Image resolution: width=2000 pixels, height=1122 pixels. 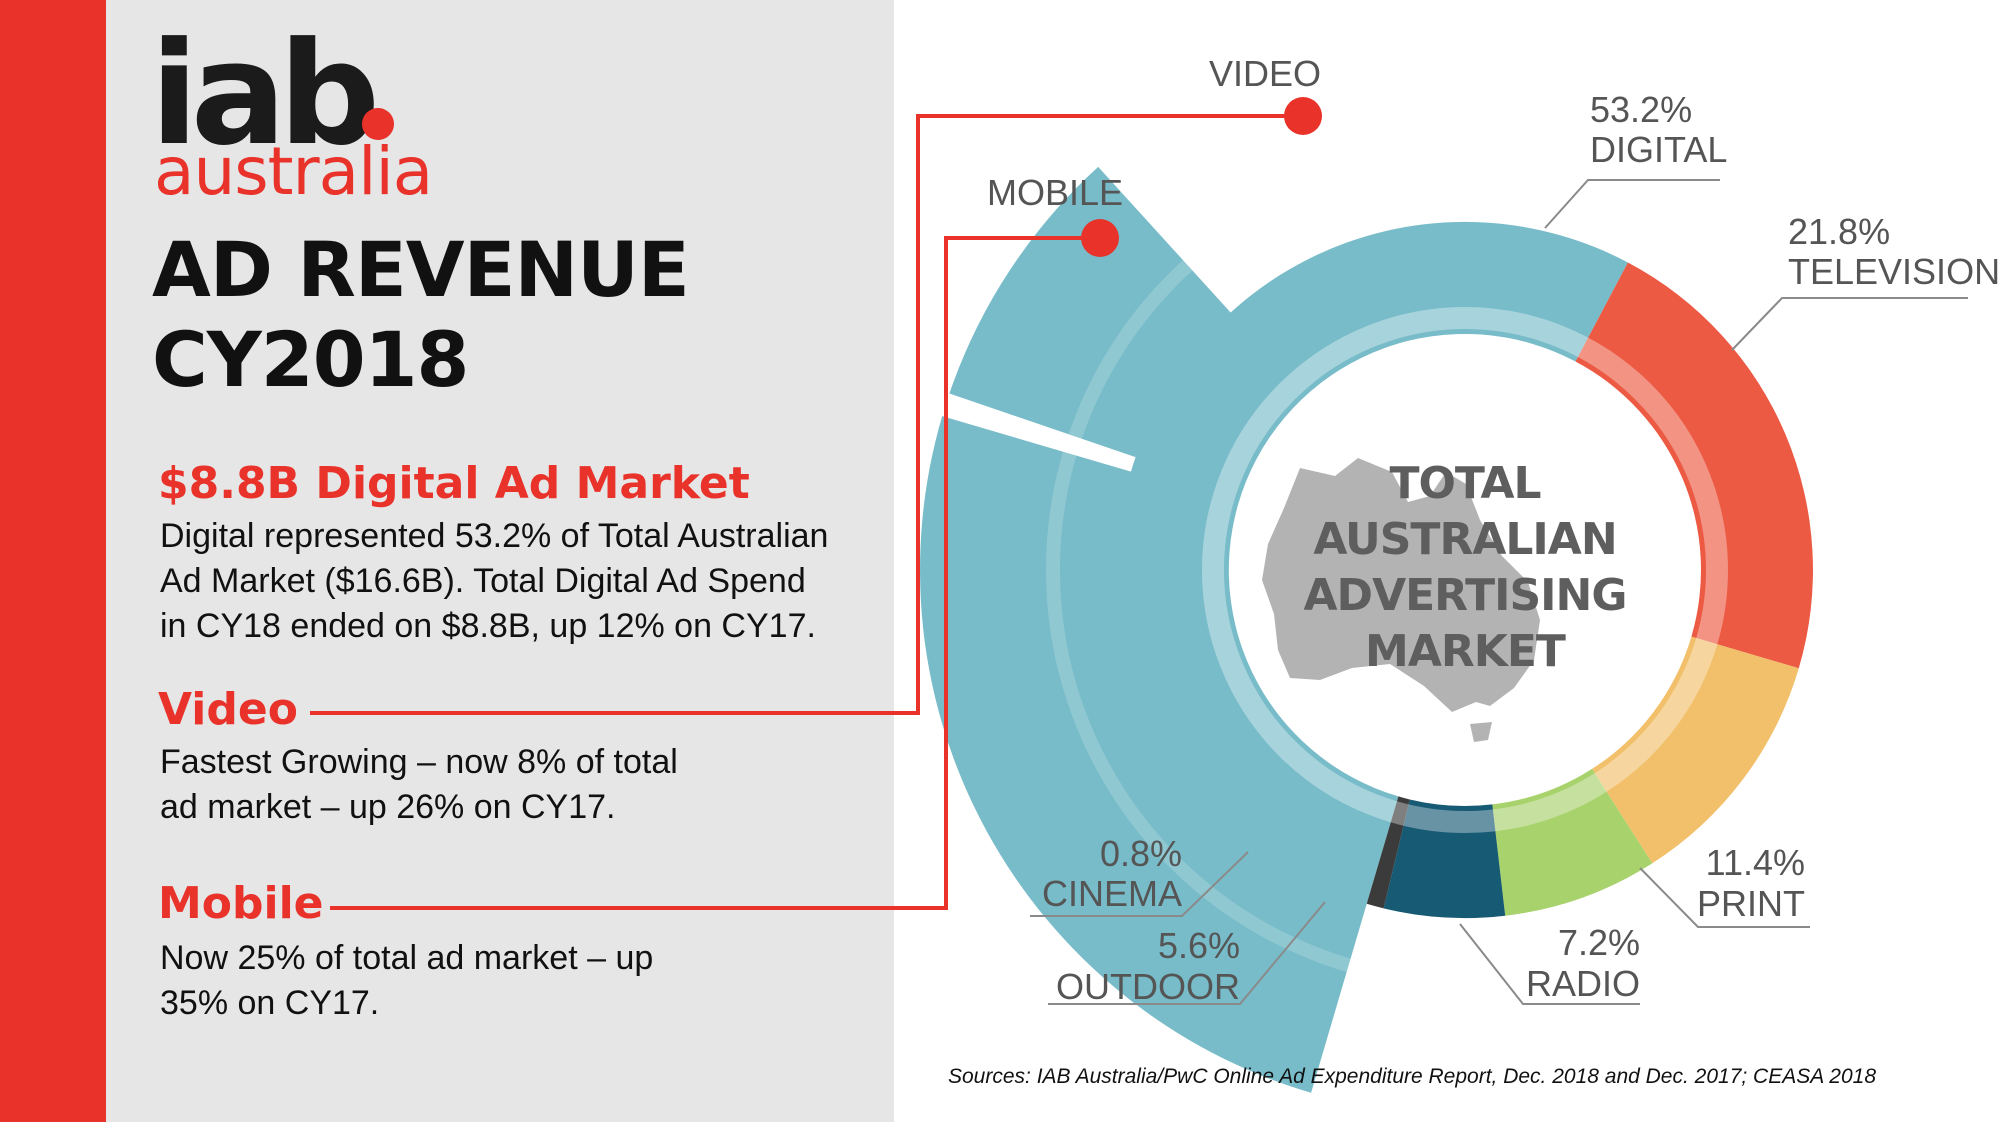 I want to click on slice-name-label-digital: DIGITAL, so click(x=1658, y=149).